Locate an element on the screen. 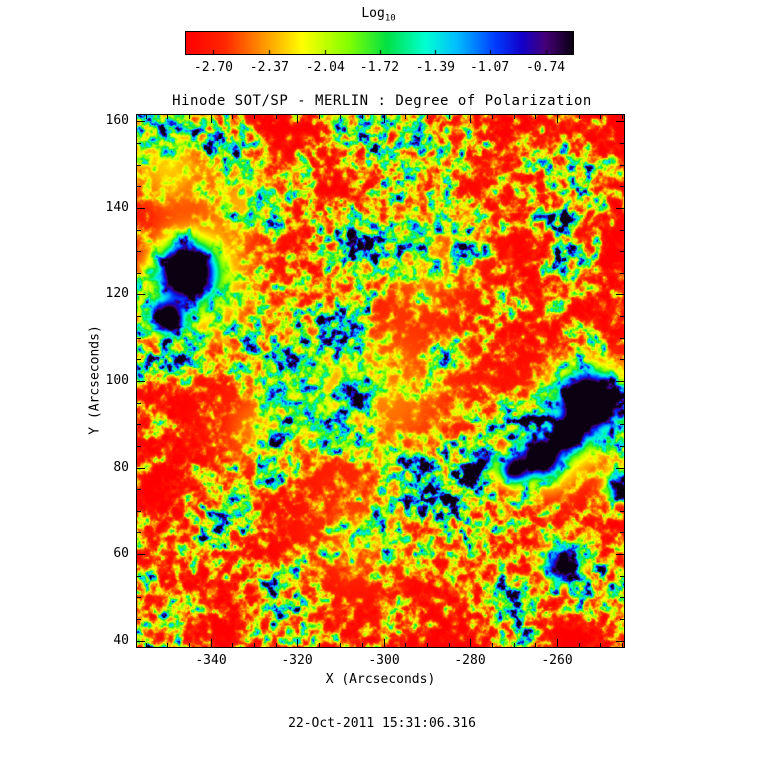 This screenshot has height=768, width=764. colorbar-tick-label: -1.07 is located at coordinates (490, 67).